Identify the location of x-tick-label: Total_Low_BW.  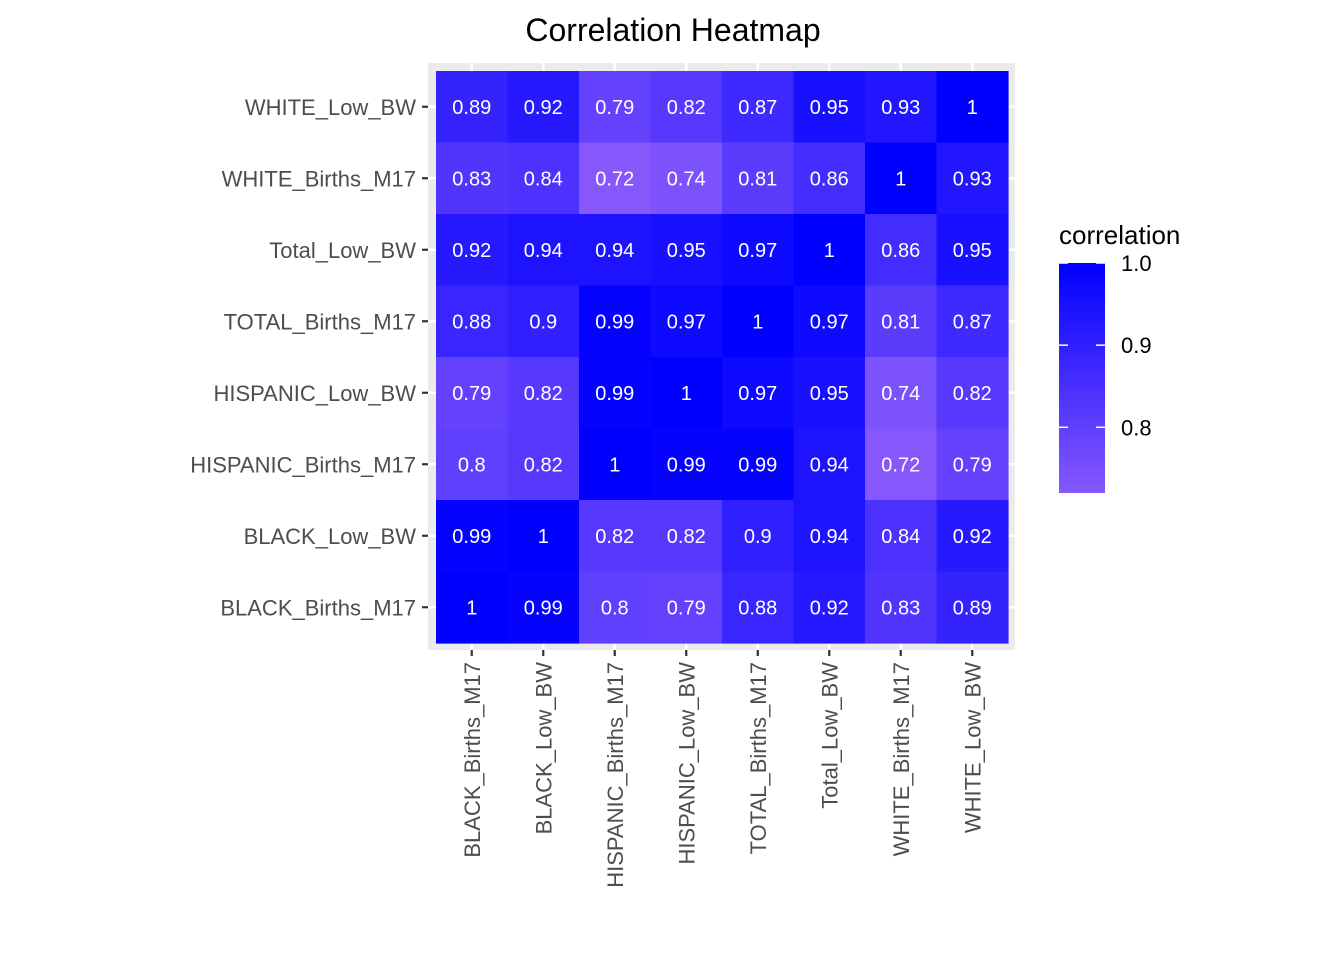
(829, 735).